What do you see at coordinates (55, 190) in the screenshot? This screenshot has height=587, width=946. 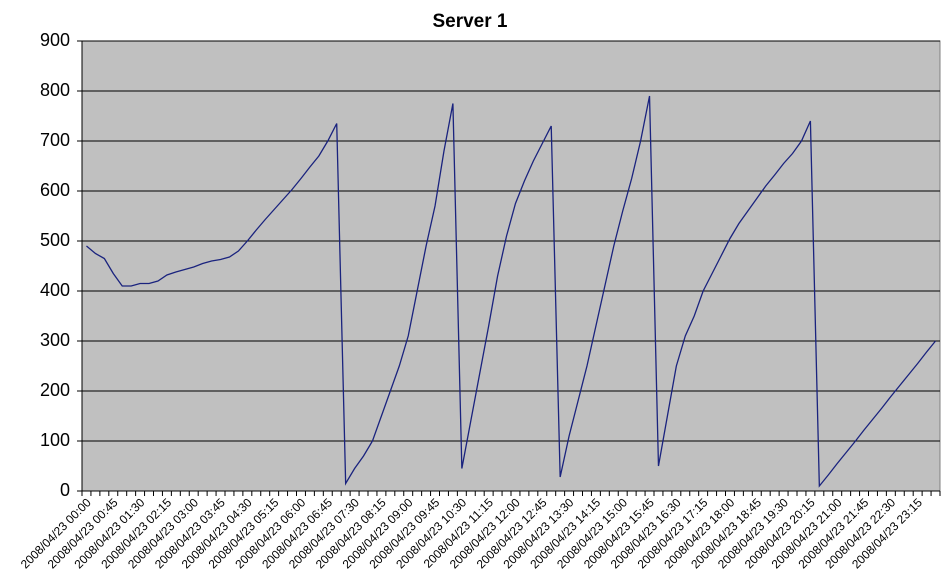 I see `y-tick-label: 600` at bounding box center [55, 190].